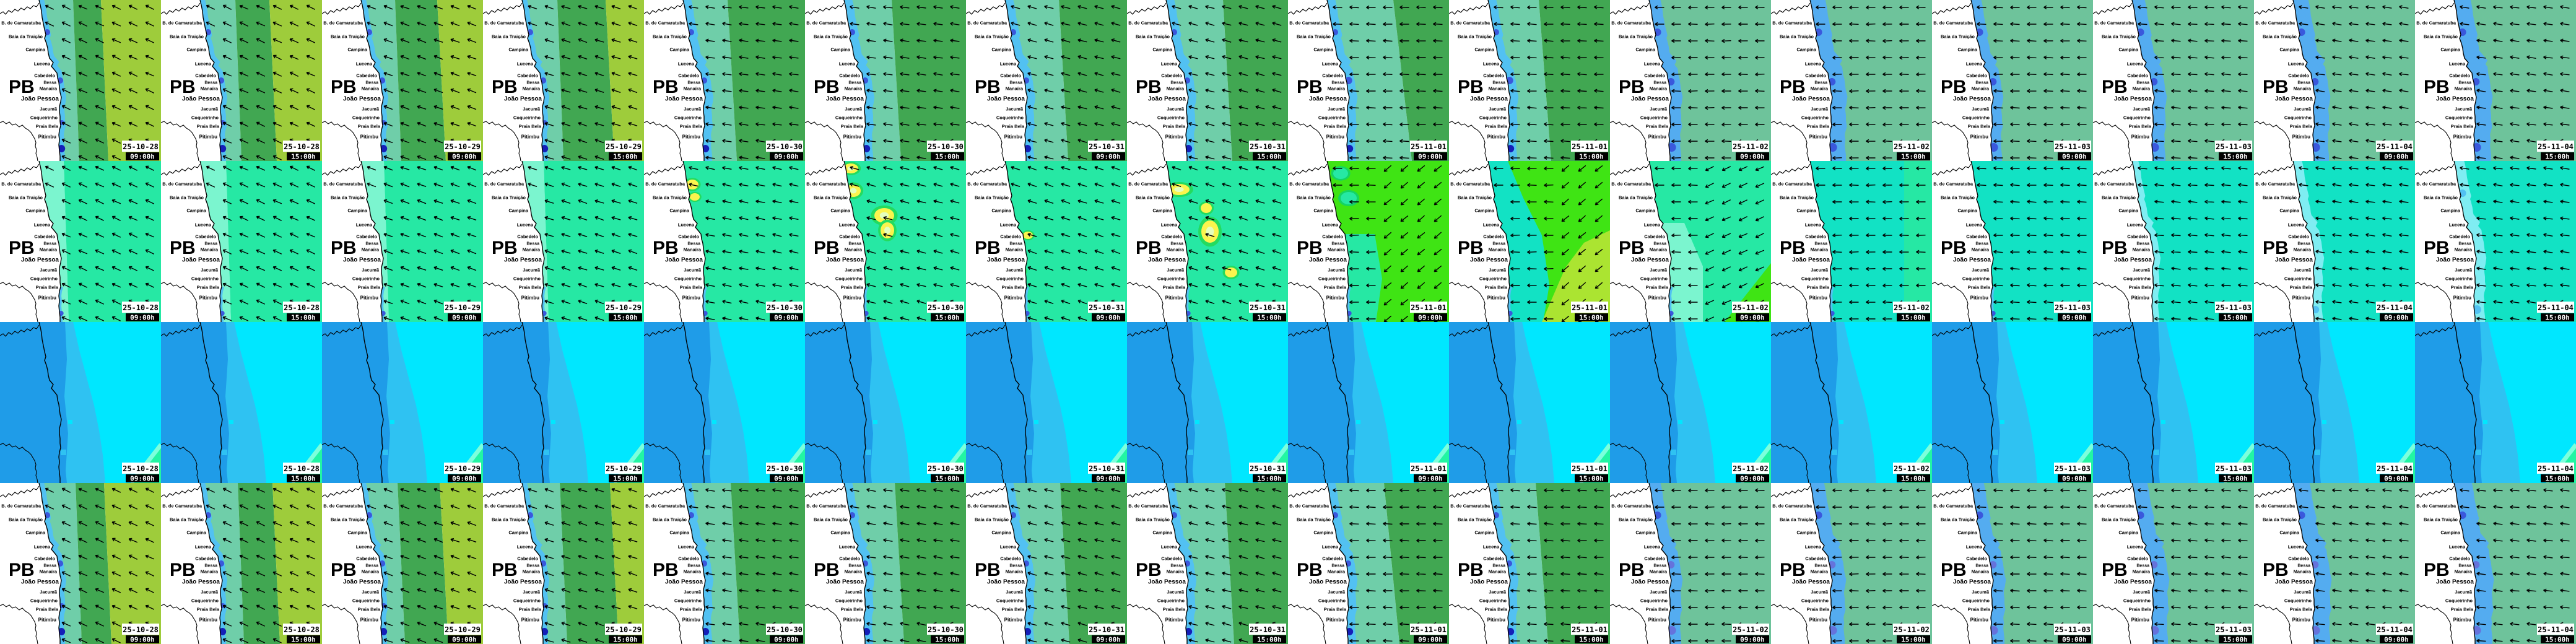 This screenshot has height=644, width=2576. Describe the element at coordinates (241, 402) in the screenshot. I see `forecast-tile wave-map-row-col-2: 25-10-28 15:00h` at that location.